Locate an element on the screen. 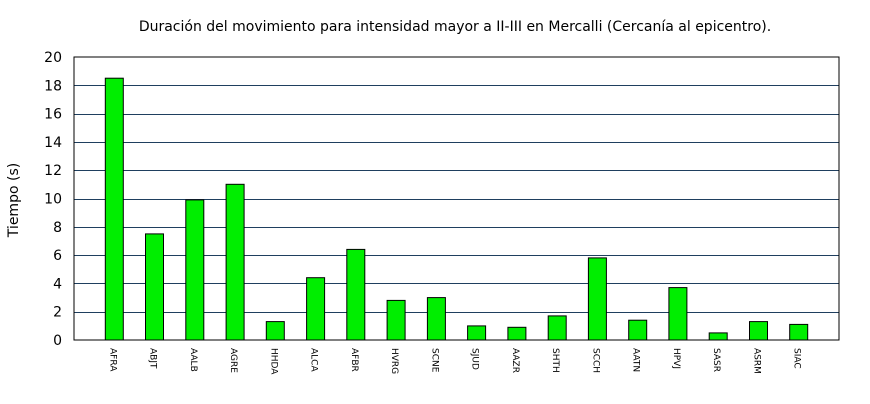 The image size is (870, 404). bar-aazr is located at coordinates (517, 333).